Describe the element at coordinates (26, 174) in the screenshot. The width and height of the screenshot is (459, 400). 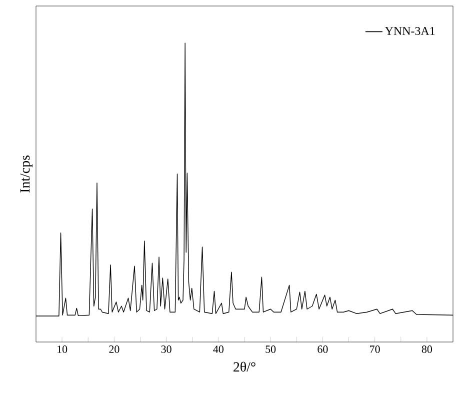
I see `y-axis-title: Int/cps` at that location.